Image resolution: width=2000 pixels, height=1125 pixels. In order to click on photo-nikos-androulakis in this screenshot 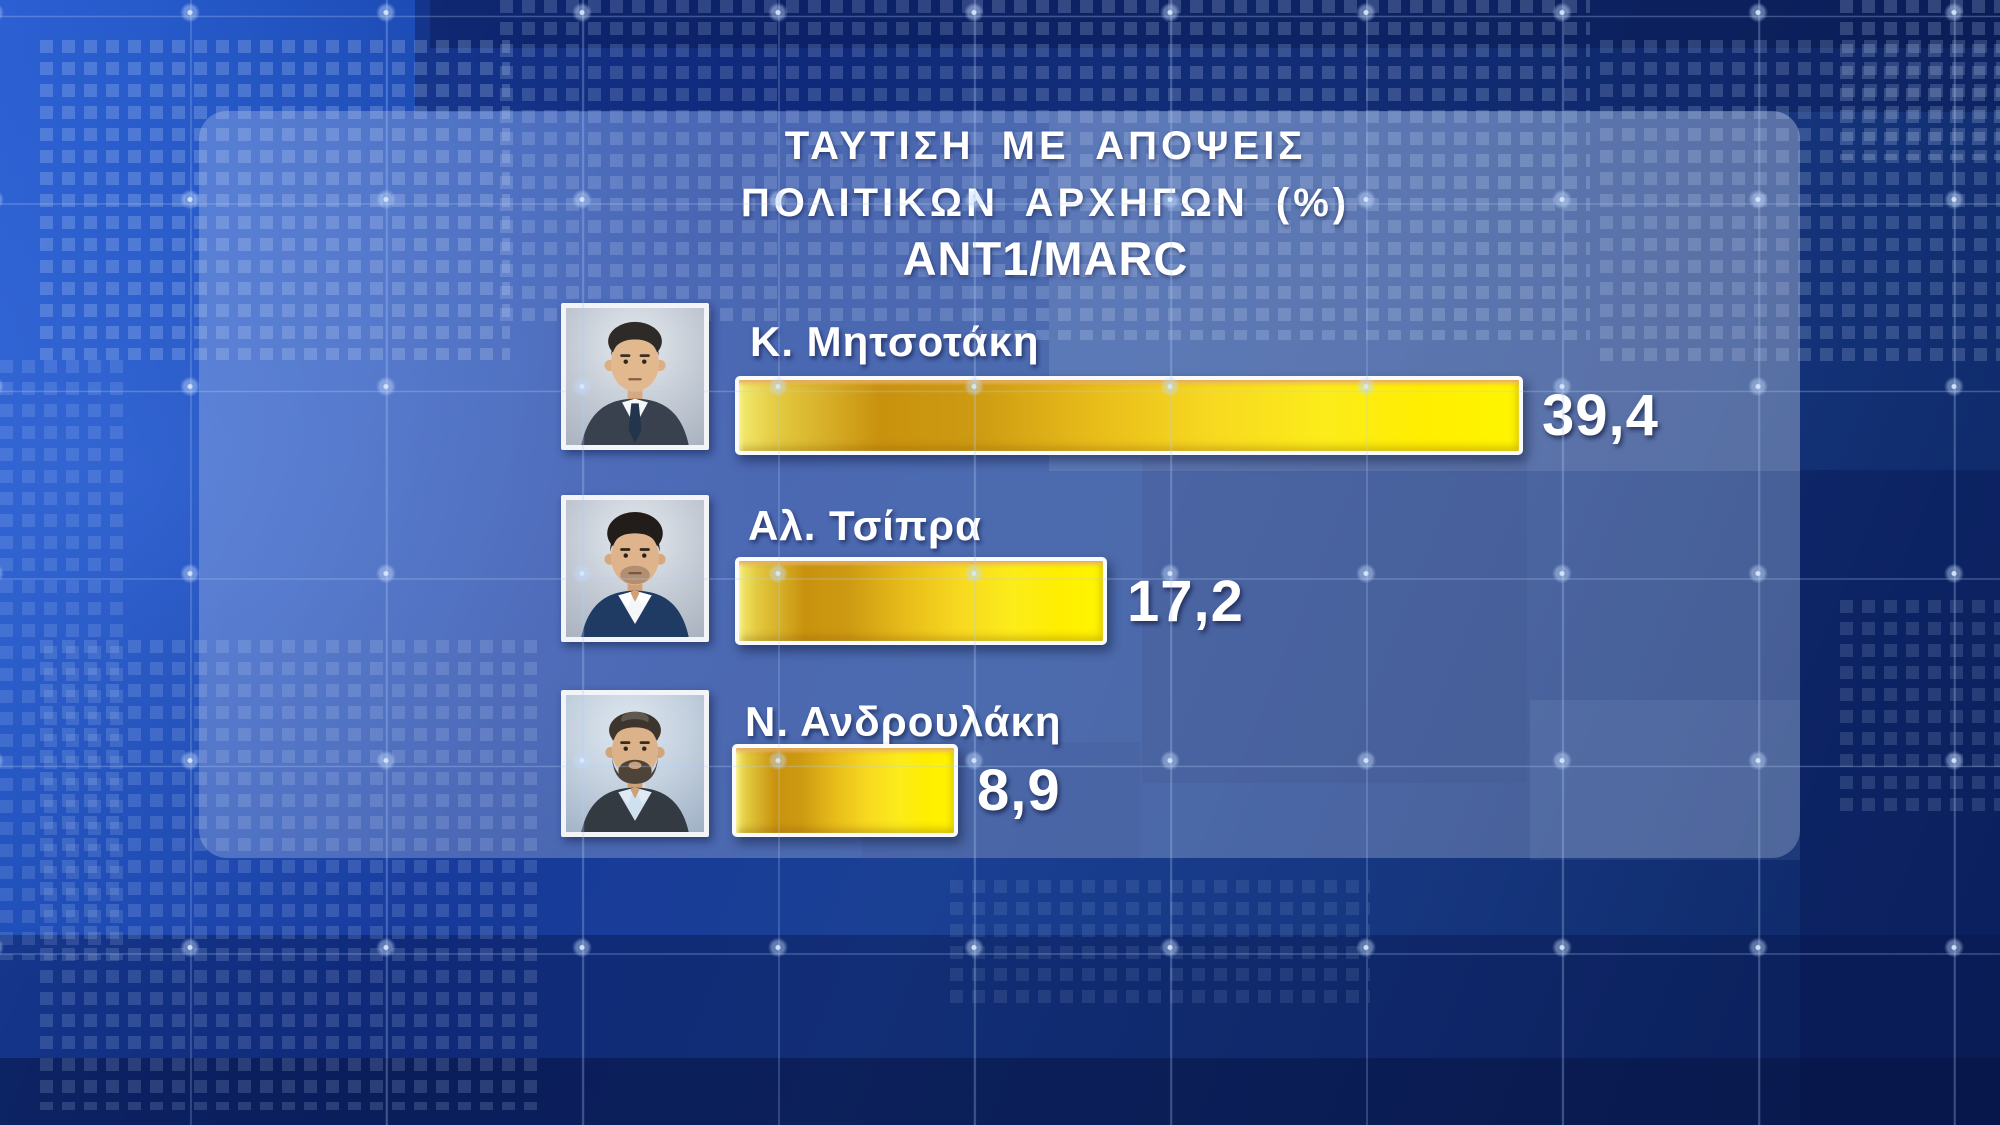, I will do `click(635, 763)`.